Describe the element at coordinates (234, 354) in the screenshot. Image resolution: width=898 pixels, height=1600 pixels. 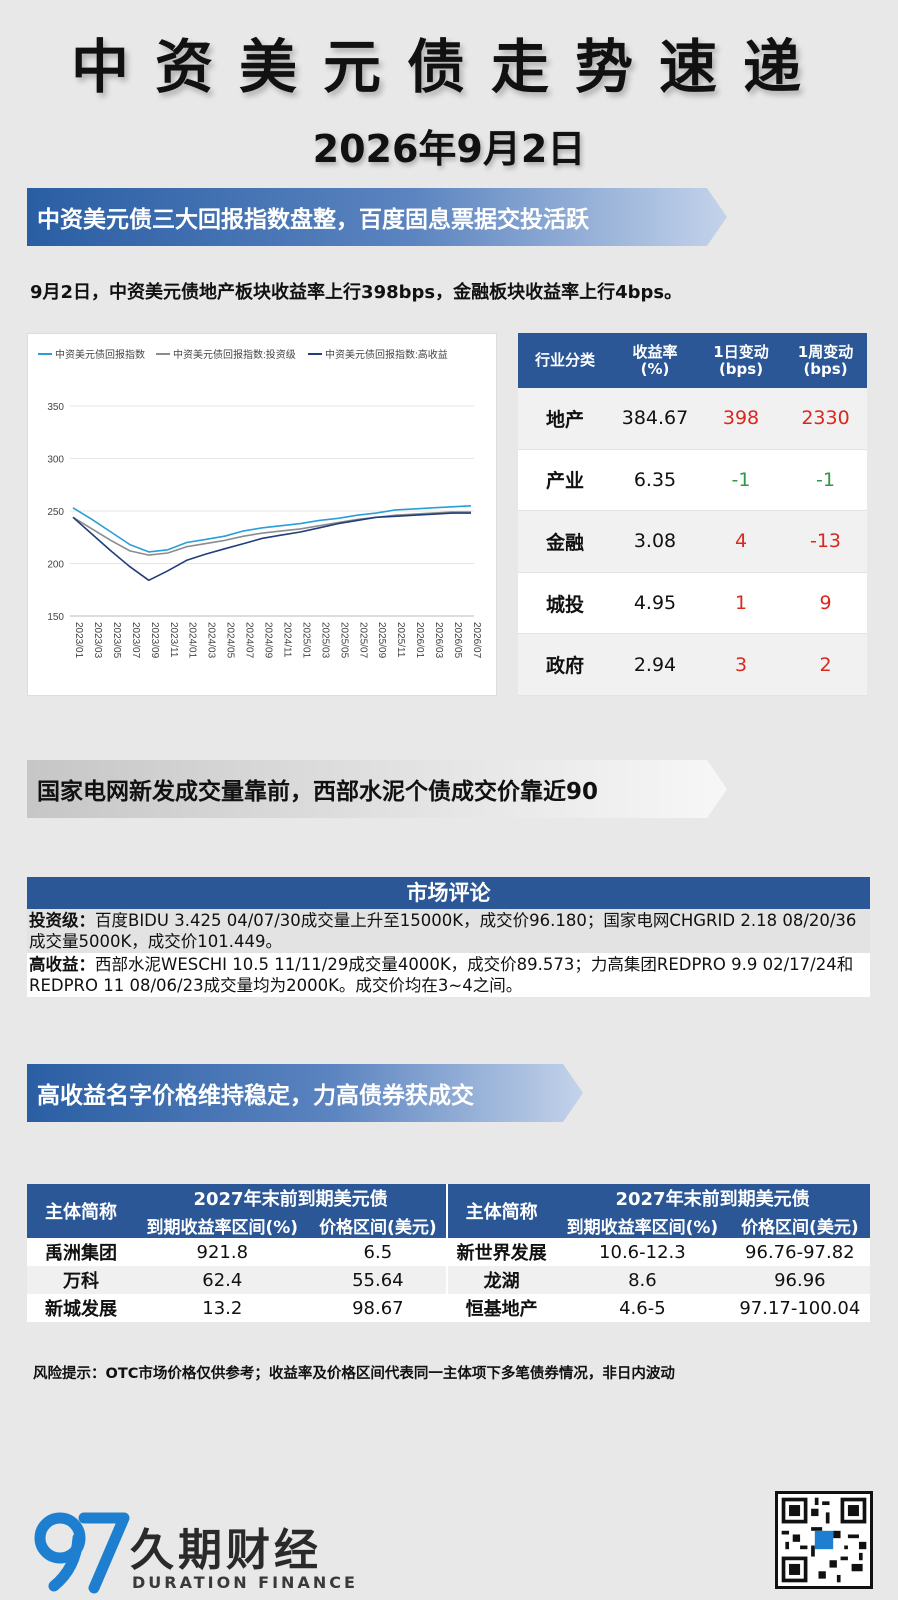
I see `legend-label: 中资美元债回报指数:投资级` at that location.